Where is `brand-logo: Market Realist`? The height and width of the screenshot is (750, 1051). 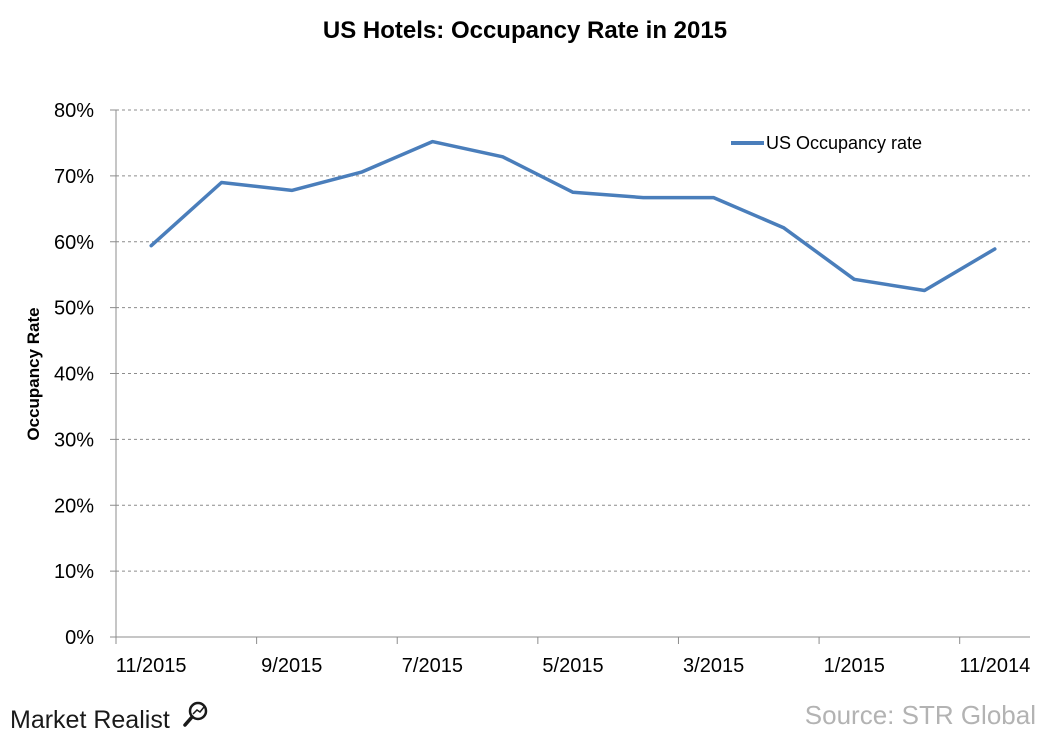
brand-logo: Market Realist is located at coordinates (109, 717).